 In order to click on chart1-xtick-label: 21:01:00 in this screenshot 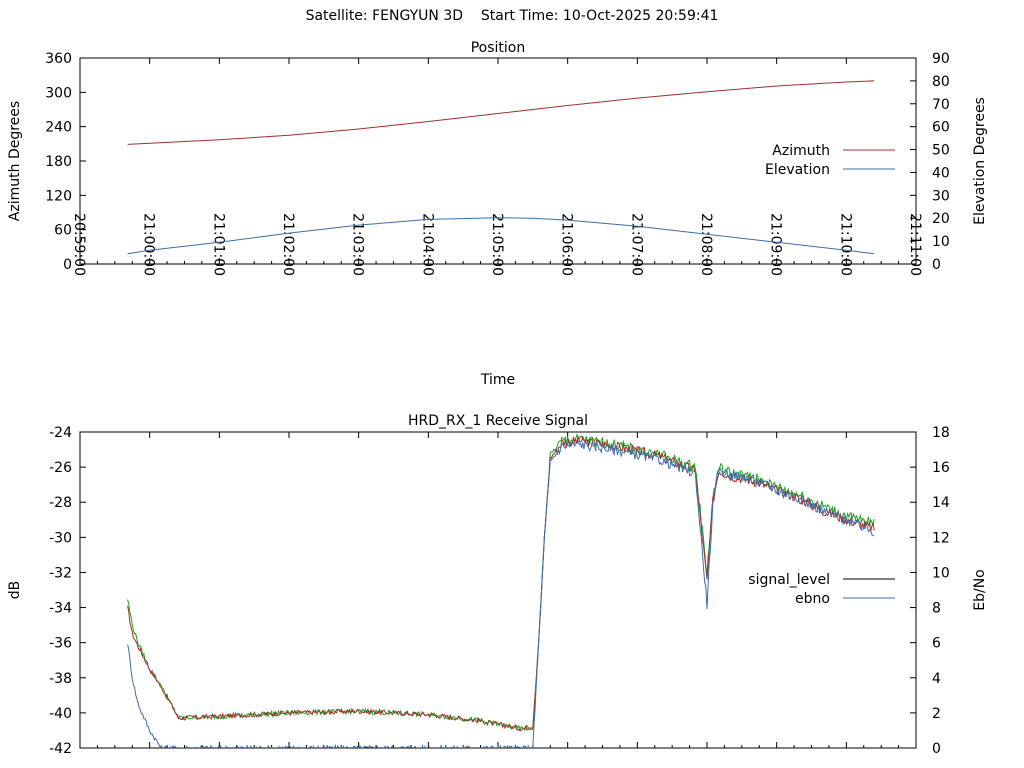, I will do `click(218, 244)`.